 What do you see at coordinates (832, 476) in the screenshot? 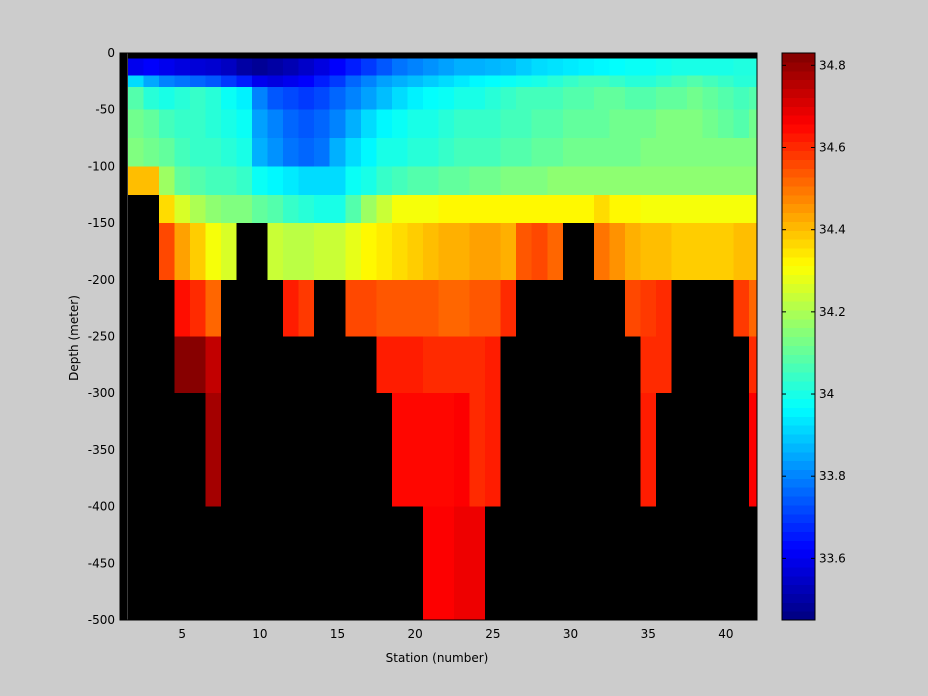
I see `colorbar-tick-label: 33.8` at bounding box center [832, 476].